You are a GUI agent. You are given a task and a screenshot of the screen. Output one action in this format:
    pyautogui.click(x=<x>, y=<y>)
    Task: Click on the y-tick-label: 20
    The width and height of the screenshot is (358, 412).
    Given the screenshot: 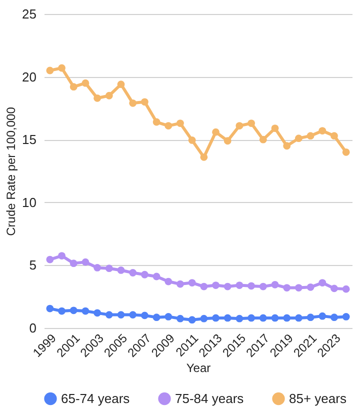 What is the action you would take?
    pyautogui.click(x=29, y=76)
    